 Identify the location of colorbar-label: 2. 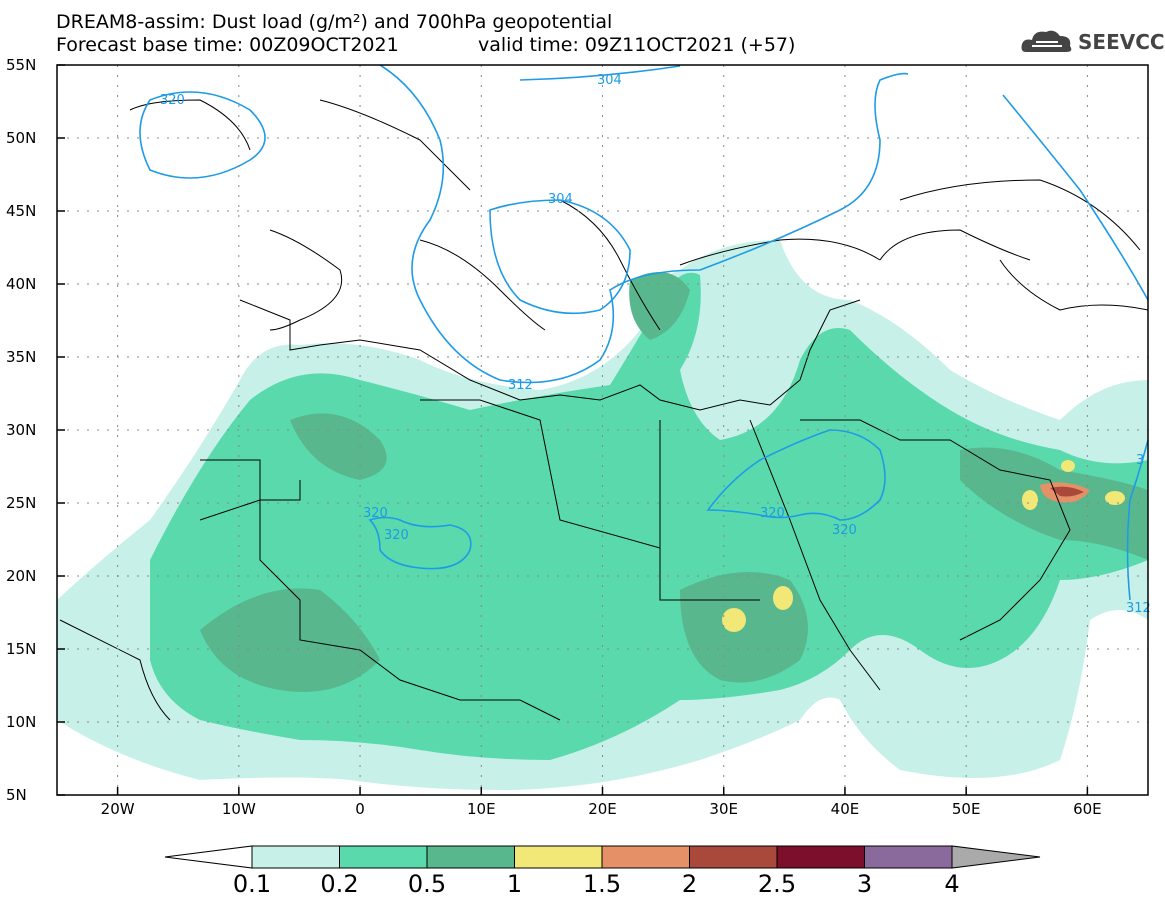
(689, 884).